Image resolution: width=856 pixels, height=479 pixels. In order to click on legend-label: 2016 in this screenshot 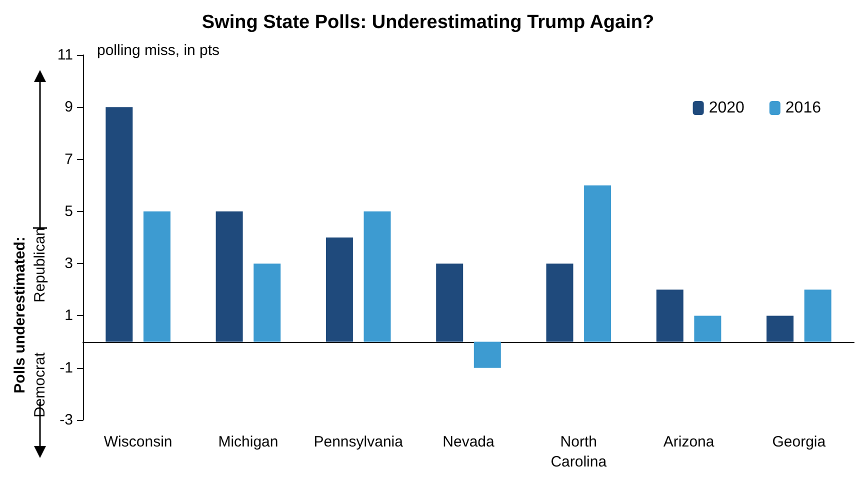, I will do `click(803, 108)`.